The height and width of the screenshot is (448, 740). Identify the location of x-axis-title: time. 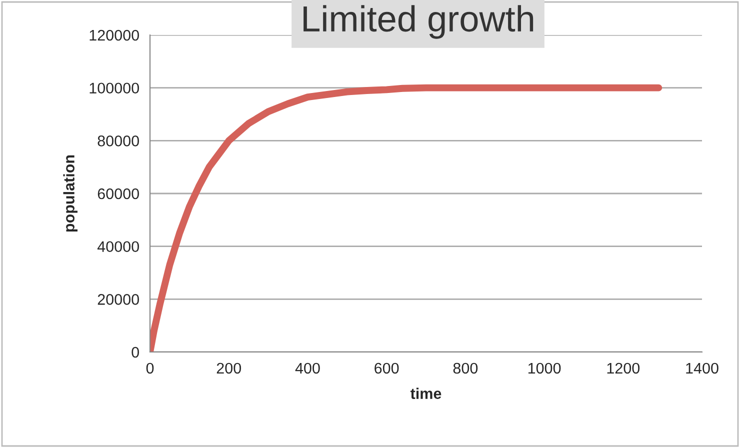
(426, 393).